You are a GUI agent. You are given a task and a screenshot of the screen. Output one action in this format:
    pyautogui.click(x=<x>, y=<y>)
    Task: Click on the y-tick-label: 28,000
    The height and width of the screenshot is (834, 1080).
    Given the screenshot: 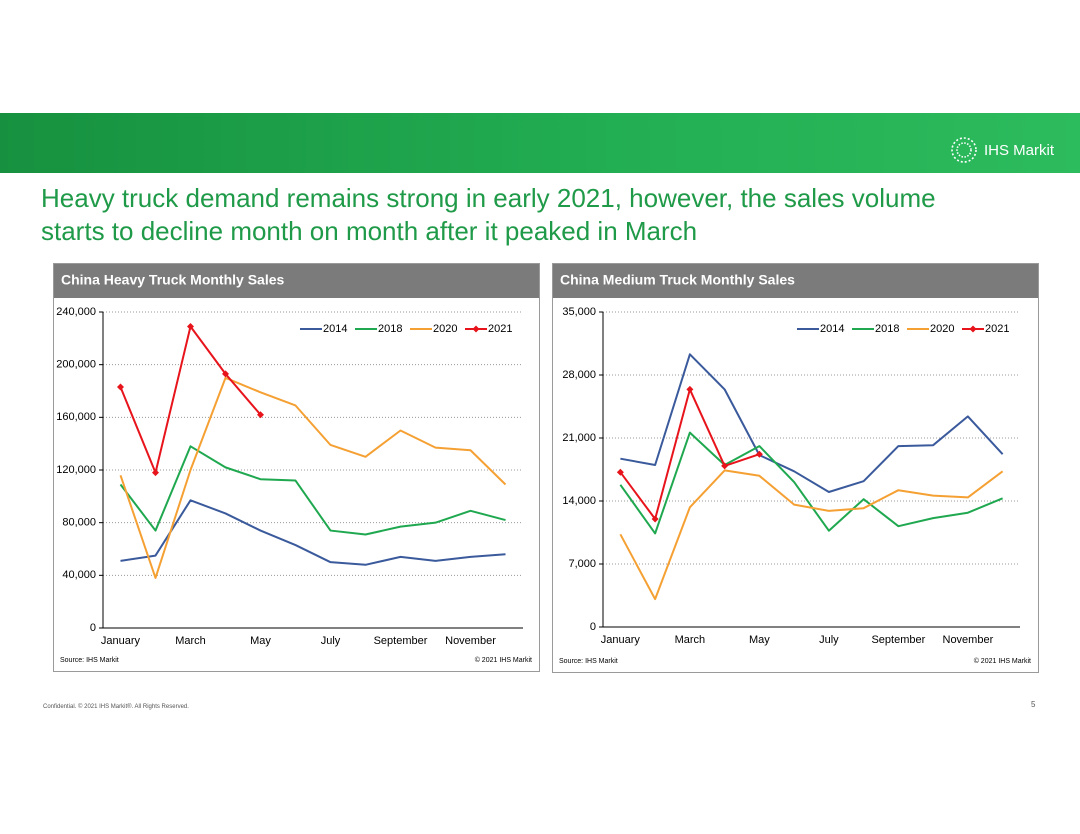 What is the action you would take?
    pyautogui.click(x=579, y=375)
    